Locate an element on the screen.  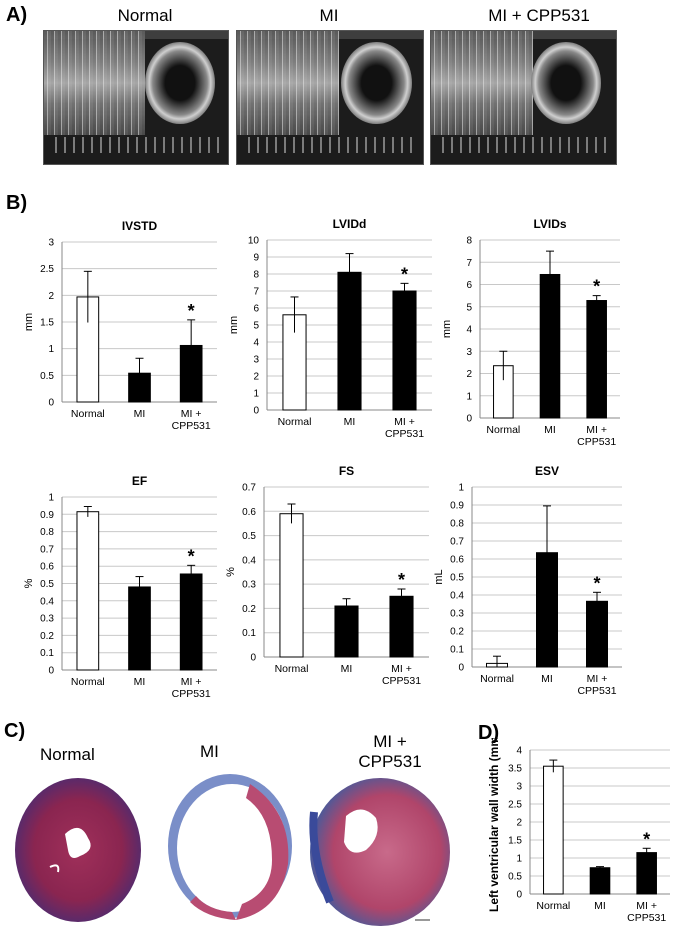
histology-title-mi: MI is located at coordinates (209, 751).